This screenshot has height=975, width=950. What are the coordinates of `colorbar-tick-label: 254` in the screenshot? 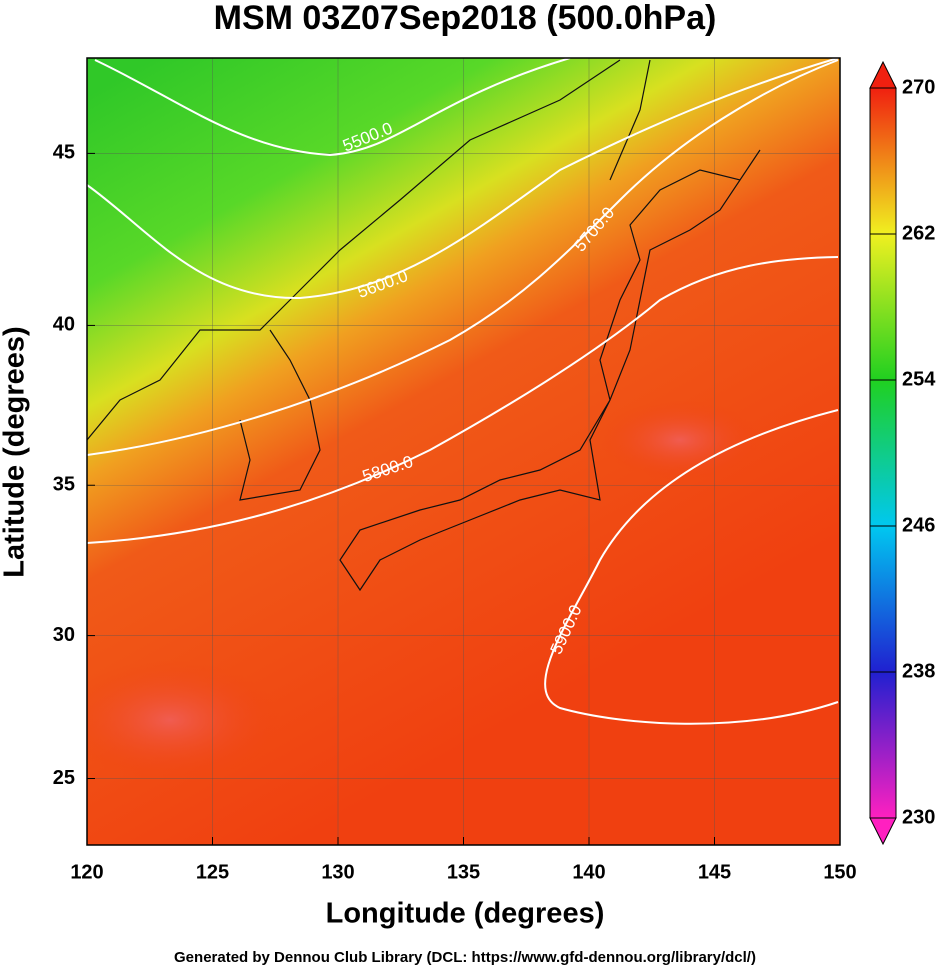 It's located at (919, 379).